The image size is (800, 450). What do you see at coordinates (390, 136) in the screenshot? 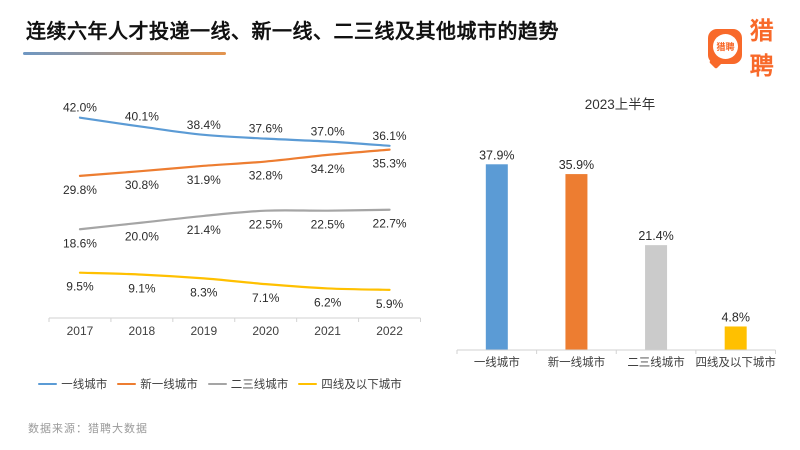
I see `data-label: 36.1%` at bounding box center [390, 136].